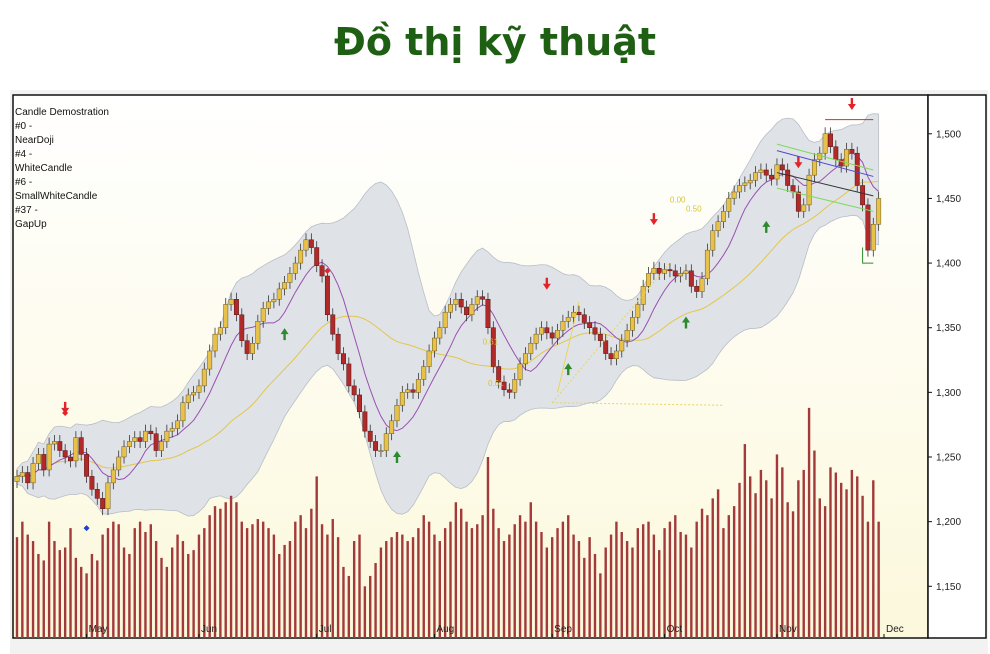  Describe the element at coordinates (23, 154) in the screenshot. I see `legend-line: #4 -` at that location.